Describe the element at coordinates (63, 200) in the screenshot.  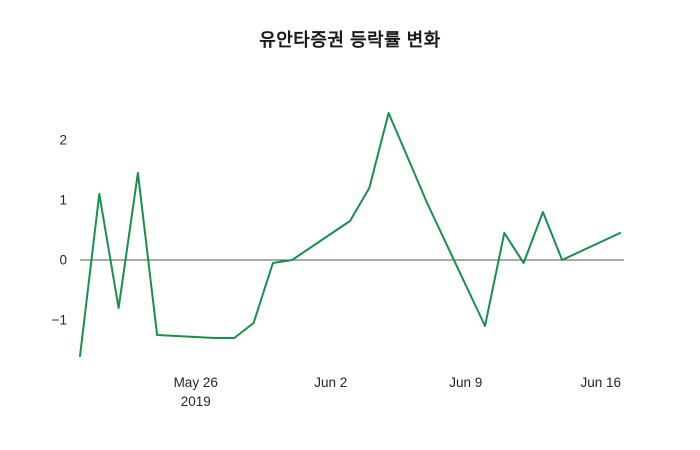
I see `y-tick-label: 1` at that location.